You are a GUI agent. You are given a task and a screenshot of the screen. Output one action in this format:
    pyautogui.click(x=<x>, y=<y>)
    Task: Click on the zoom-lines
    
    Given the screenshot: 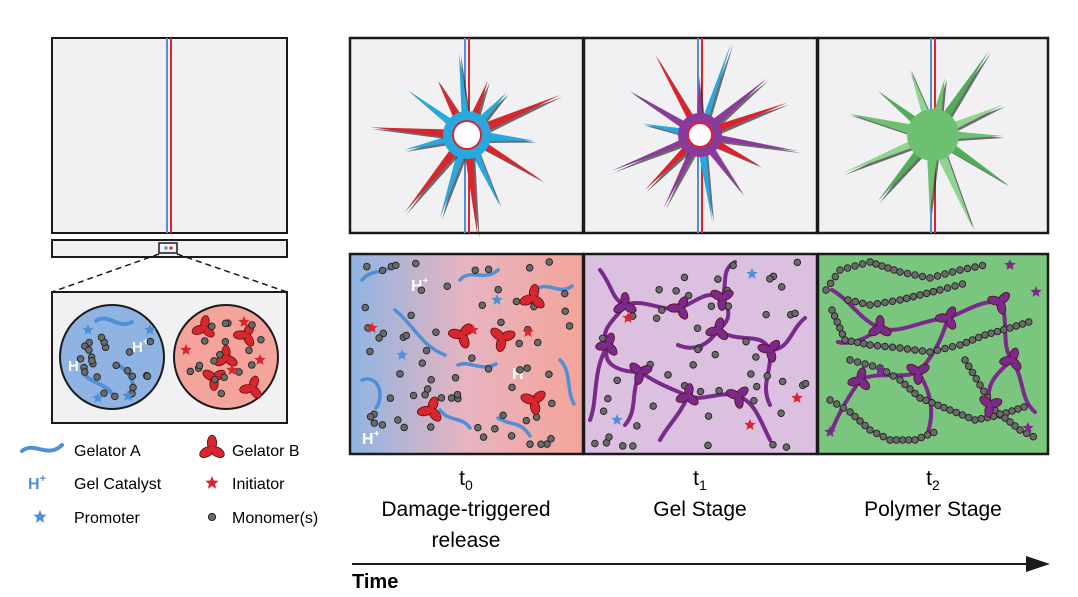 What is the action you would take?
    pyautogui.click(x=169, y=273)
    